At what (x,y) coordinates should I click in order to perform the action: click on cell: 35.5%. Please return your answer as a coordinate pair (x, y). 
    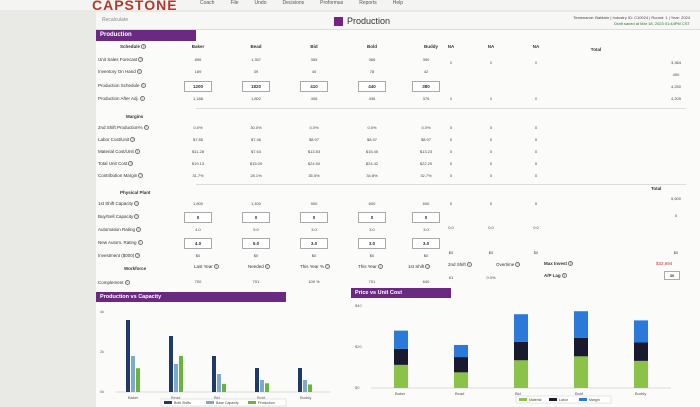
    Looking at the image, I should click on (314, 175).